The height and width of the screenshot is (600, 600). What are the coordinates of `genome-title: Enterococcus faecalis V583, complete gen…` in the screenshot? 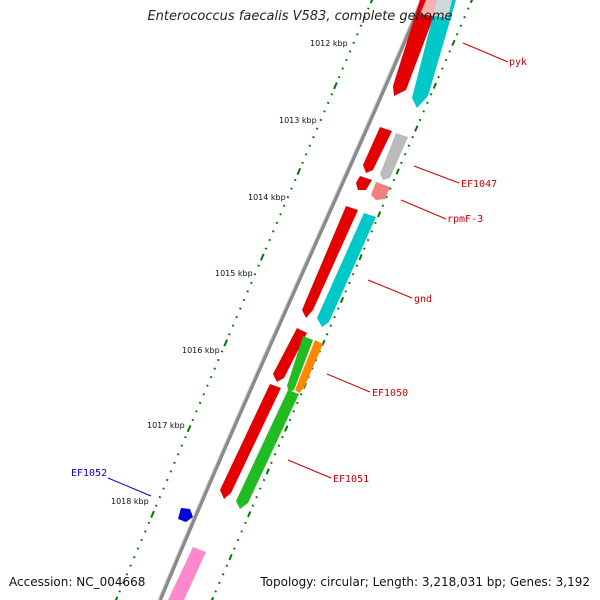 It's located at (300, 16).